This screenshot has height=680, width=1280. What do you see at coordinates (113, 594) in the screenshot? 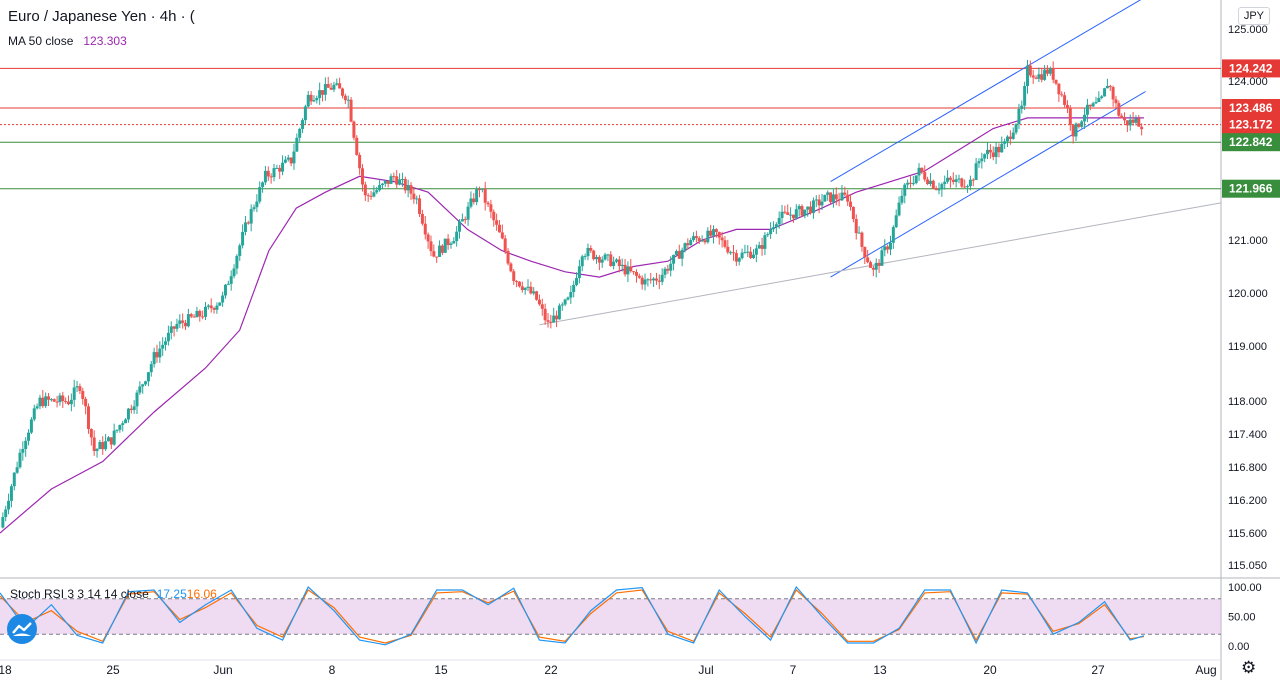
I see `stoch-legend: Stoch RSI 3 3 14 14 close 17.2516.06` at bounding box center [113, 594].